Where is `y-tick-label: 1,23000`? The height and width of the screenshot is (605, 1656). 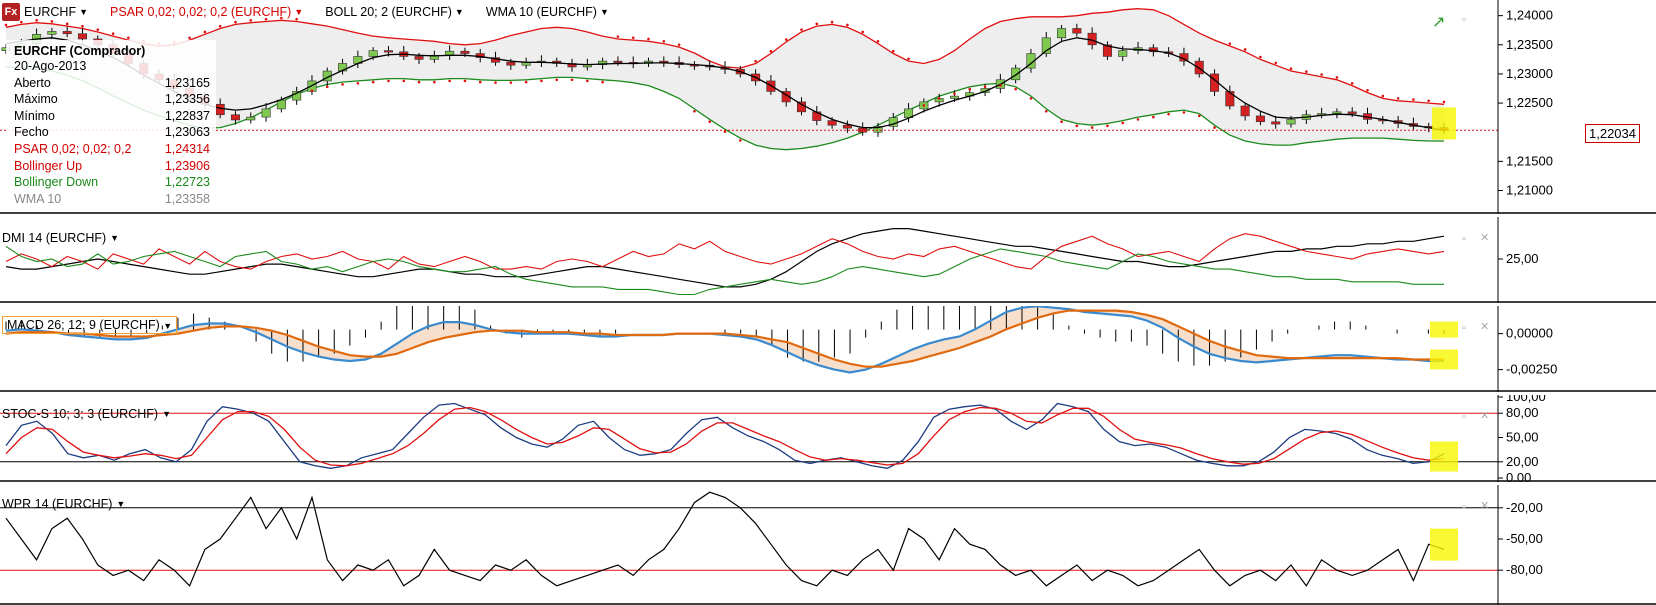 y-tick-label: 1,23000 is located at coordinates (1529, 73).